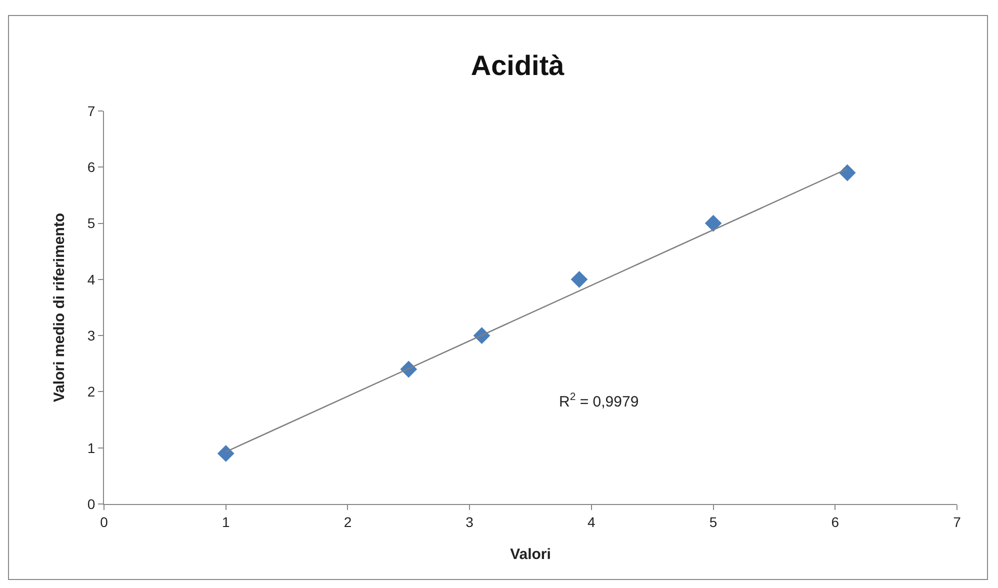  I want to click on x-tick-label: 7, so click(957, 522).